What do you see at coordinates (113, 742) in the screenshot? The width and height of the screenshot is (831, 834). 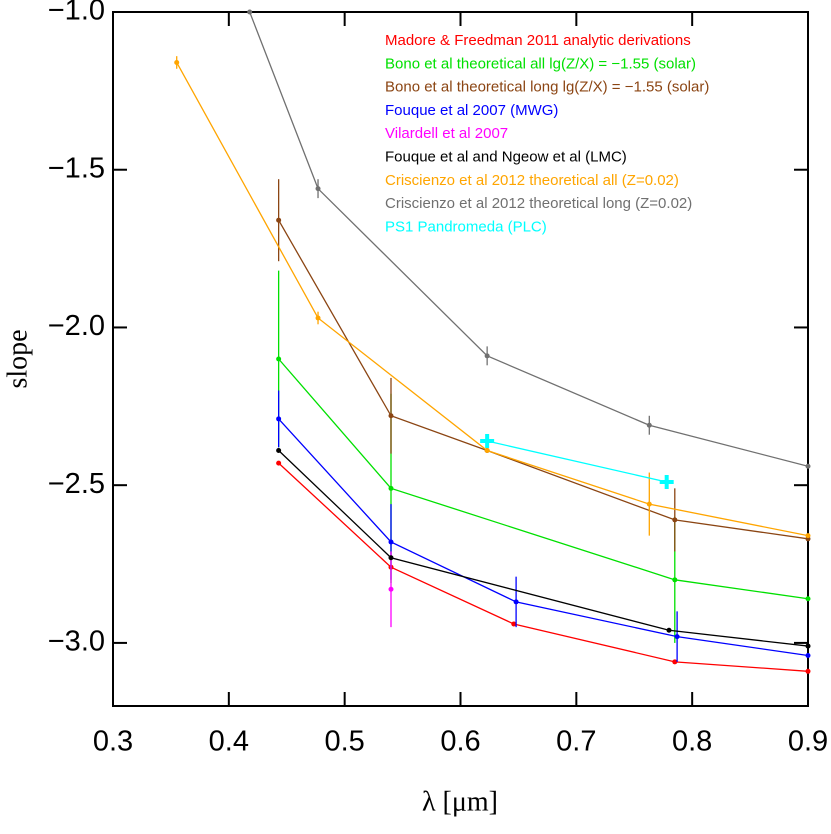 I see `x-tick-label: 0.3` at bounding box center [113, 742].